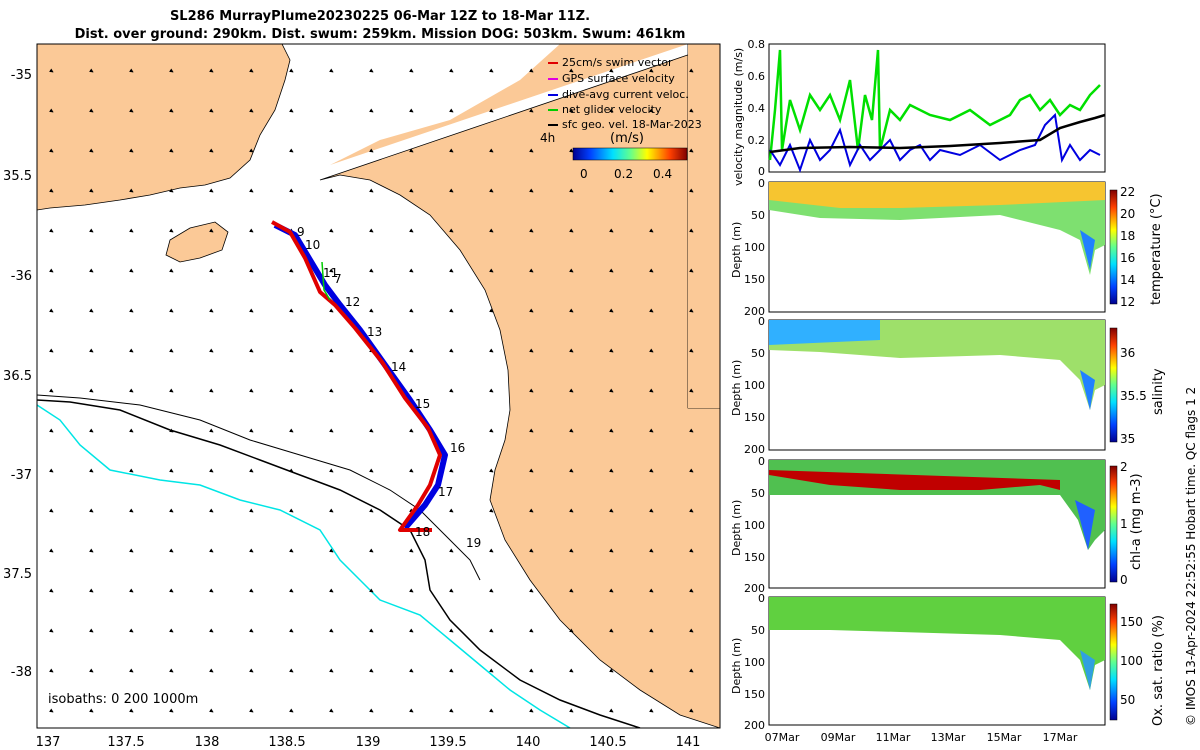 This screenshot has width=1200, height=750. What do you see at coordinates (1060, 737) in the screenshot?
I see `svg-text: 17Mar` at bounding box center [1060, 737].